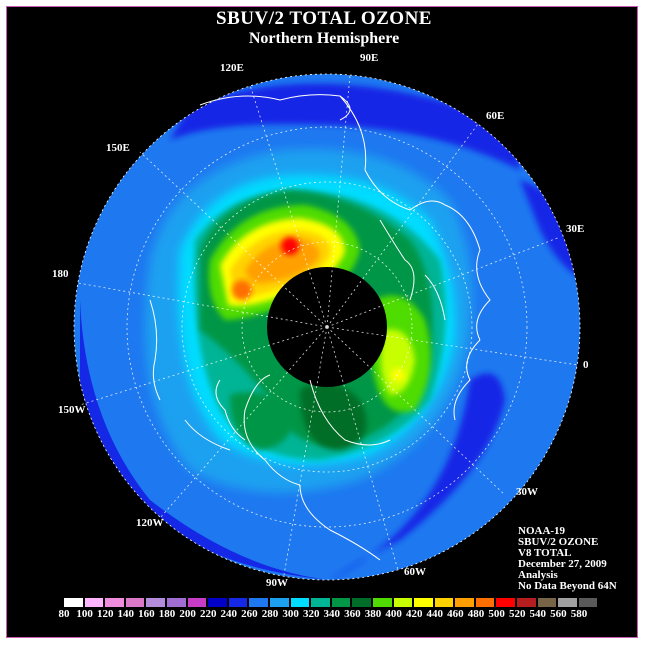 This screenshot has height=648, width=648. What do you see at coordinates (311, 614) in the screenshot?
I see `colorbar-label: 320` at bounding box center [311, 614].